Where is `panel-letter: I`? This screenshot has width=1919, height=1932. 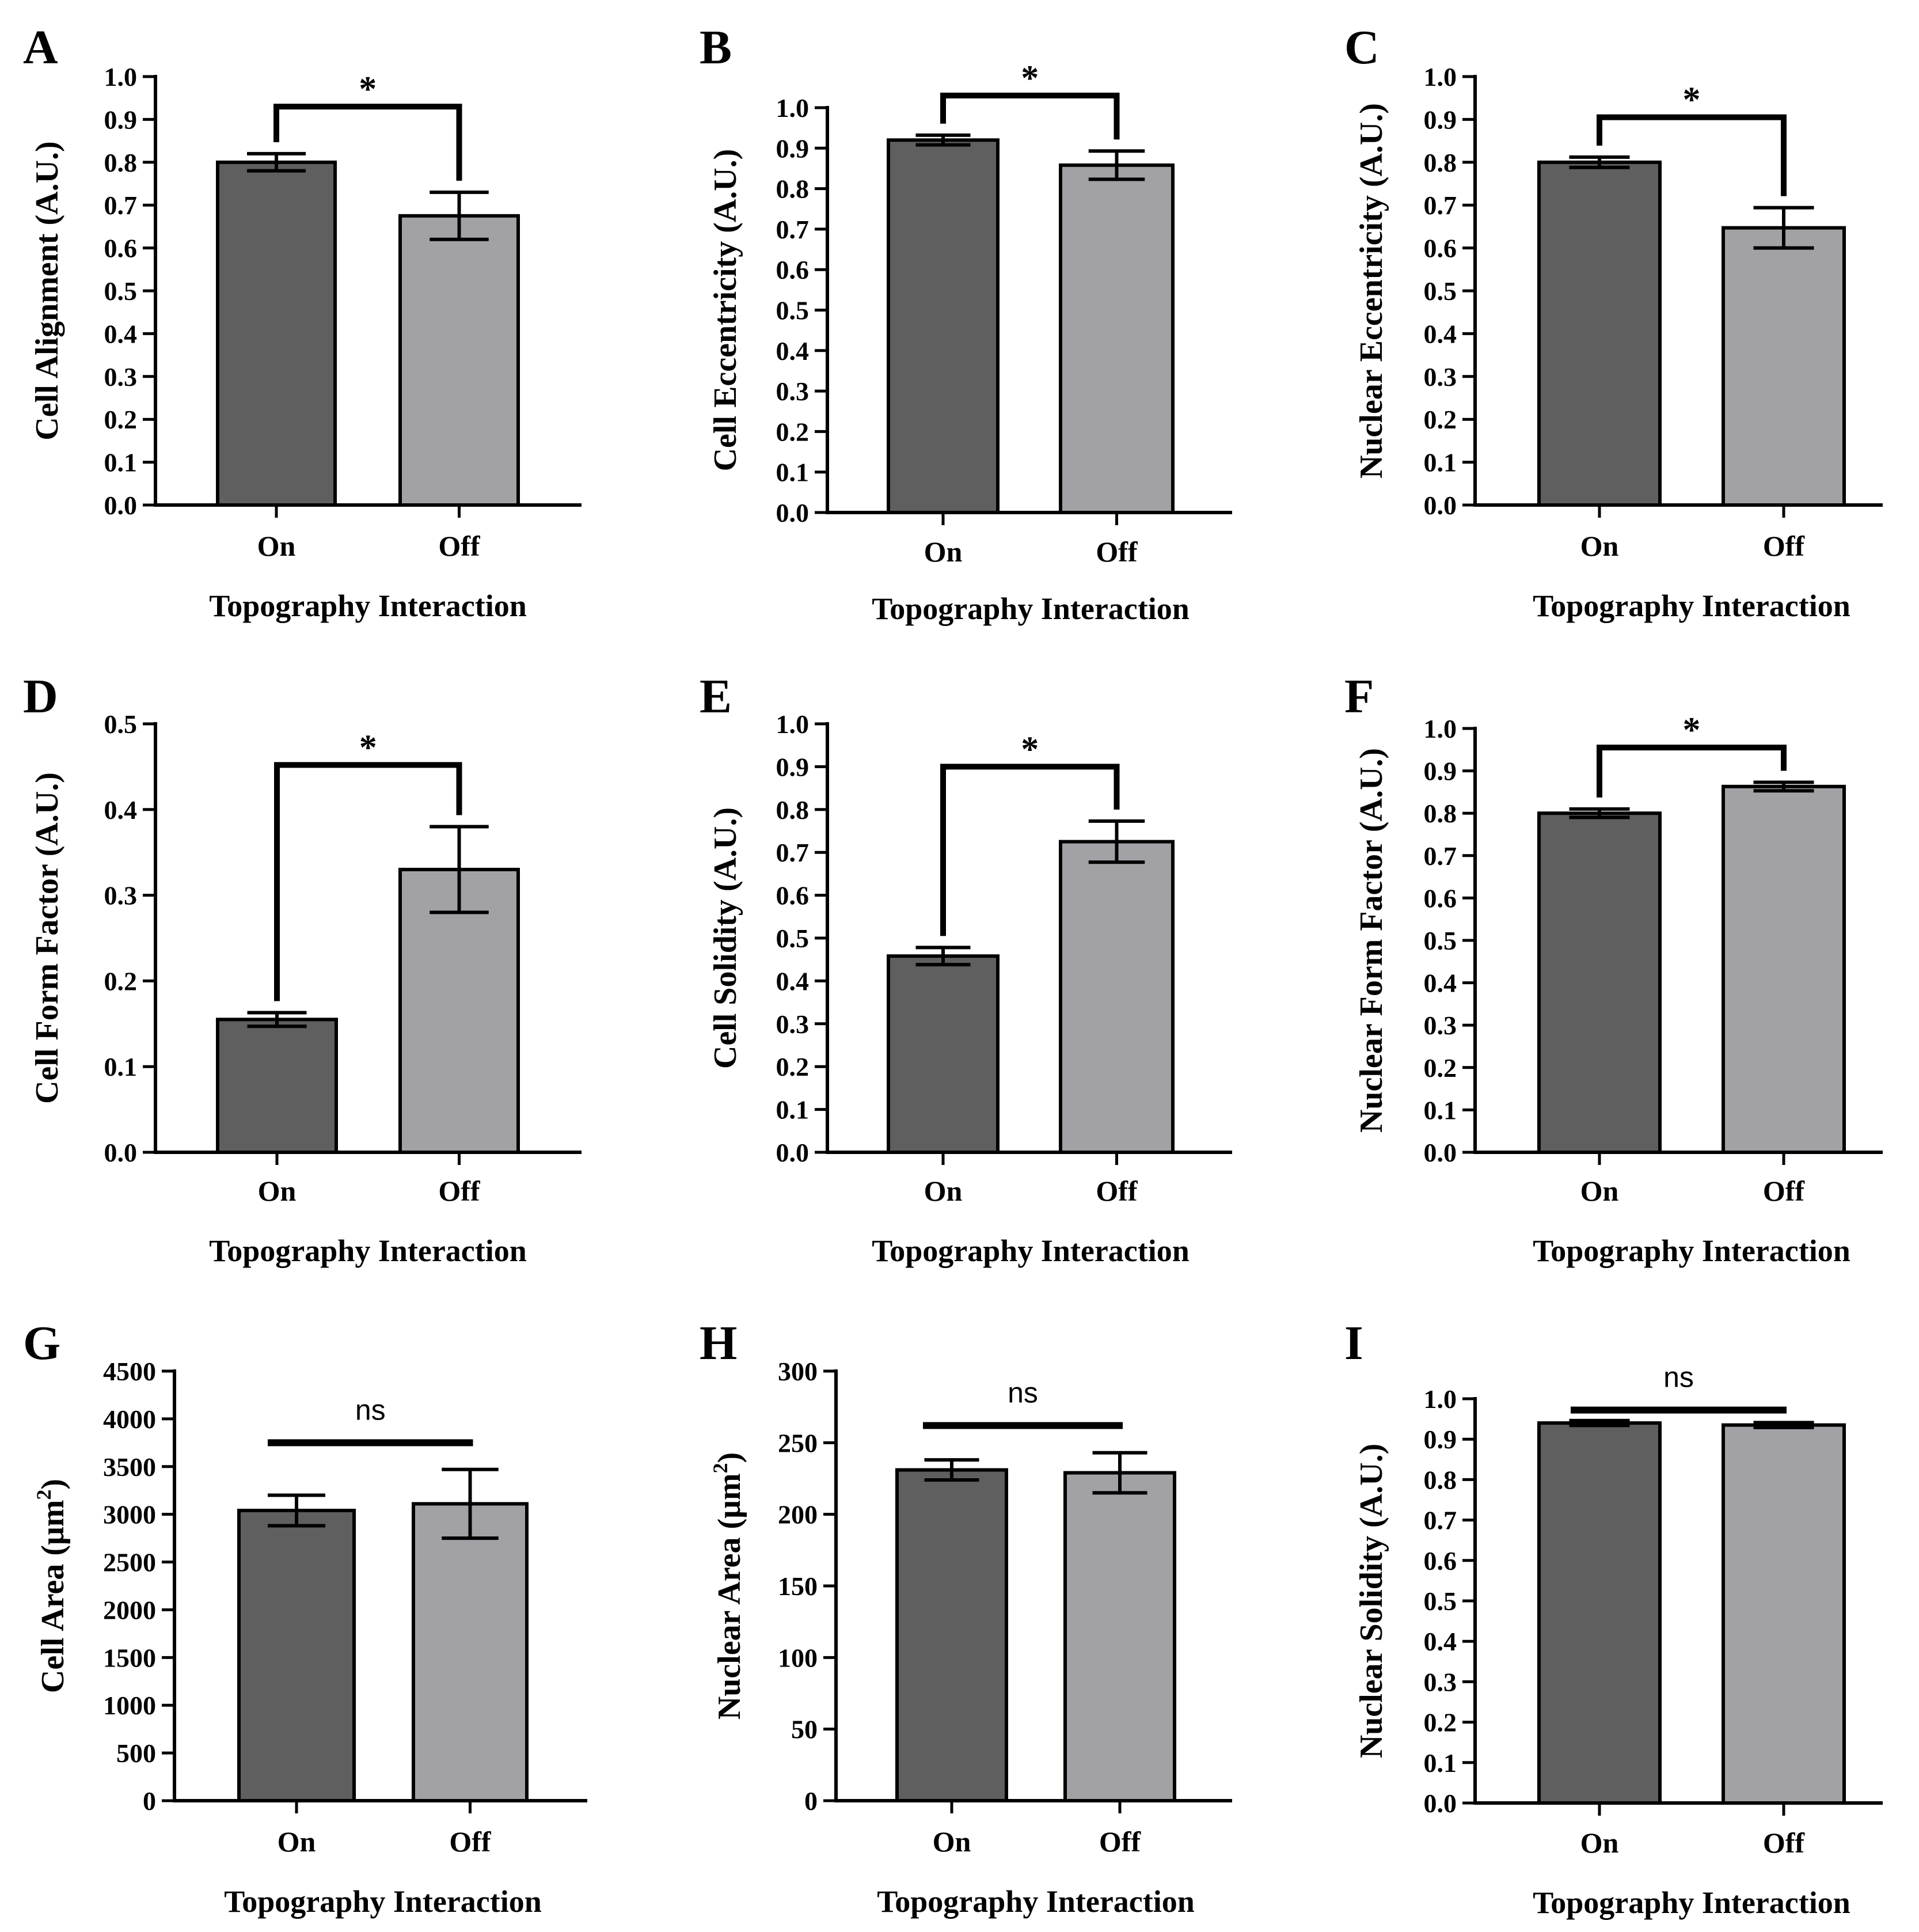 panel-letter: I is located at coordinates (1353, 1343).